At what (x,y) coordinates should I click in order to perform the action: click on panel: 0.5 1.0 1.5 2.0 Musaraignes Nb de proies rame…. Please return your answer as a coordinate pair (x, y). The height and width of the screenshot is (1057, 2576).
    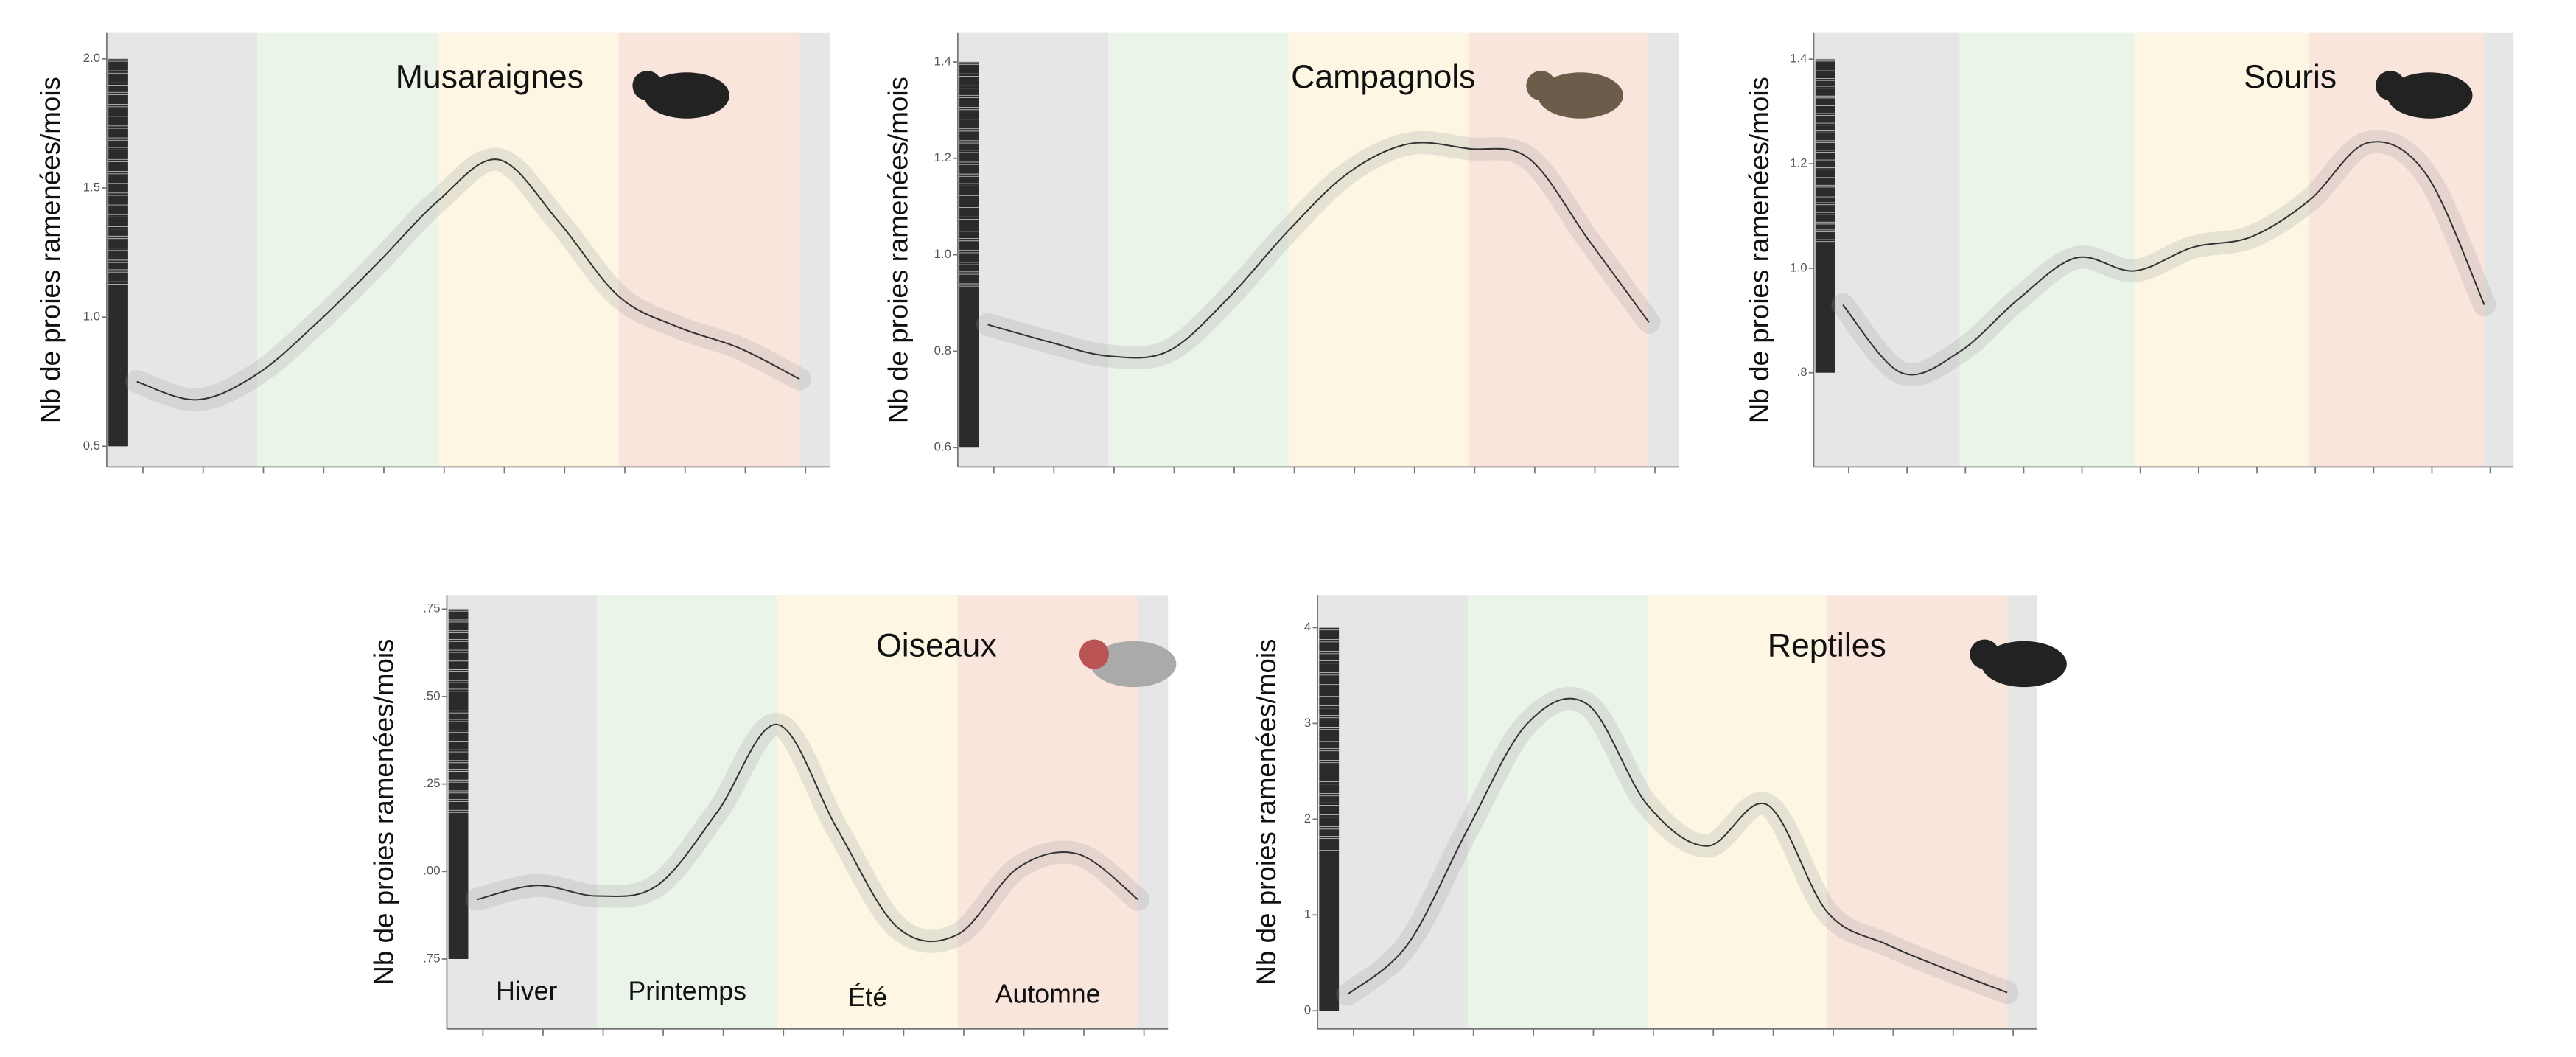
    Looking at the image, I should click on (432, 253).